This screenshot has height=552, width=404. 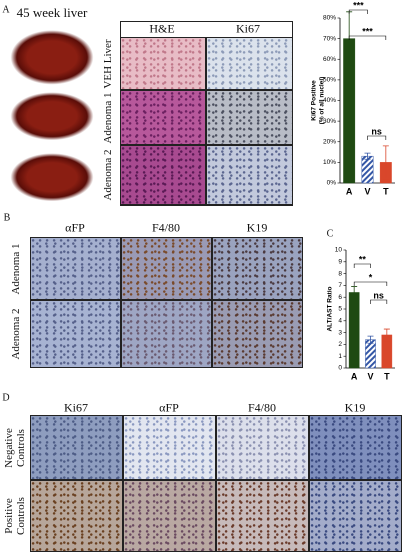 I want to click on y-tick-label: 0%, so click(x=332, y=183).